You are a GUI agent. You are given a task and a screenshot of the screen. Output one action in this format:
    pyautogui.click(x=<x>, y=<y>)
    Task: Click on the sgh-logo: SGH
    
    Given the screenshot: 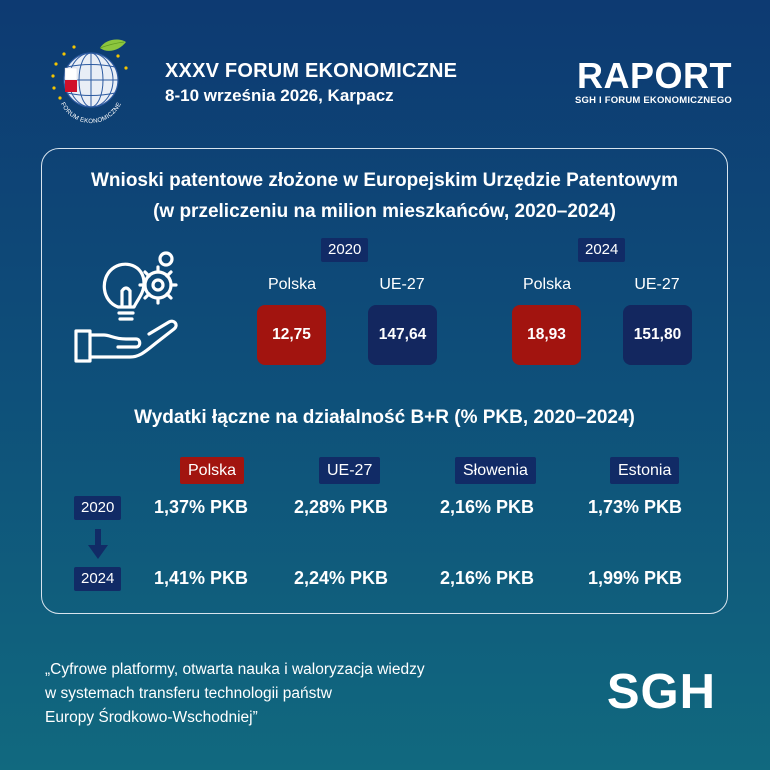 What is the action you would take?
    pyautogui.click(x=661, y=692)
    